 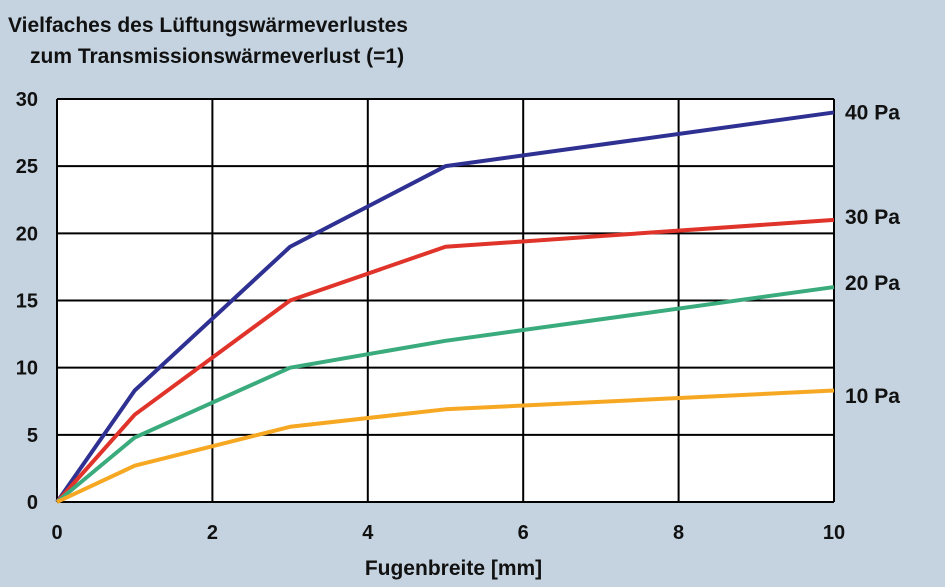 What do you see at coordinates (32, 436) in the screenshot?
I see `y-tick-label: 5` at bounding box center [32, 436].